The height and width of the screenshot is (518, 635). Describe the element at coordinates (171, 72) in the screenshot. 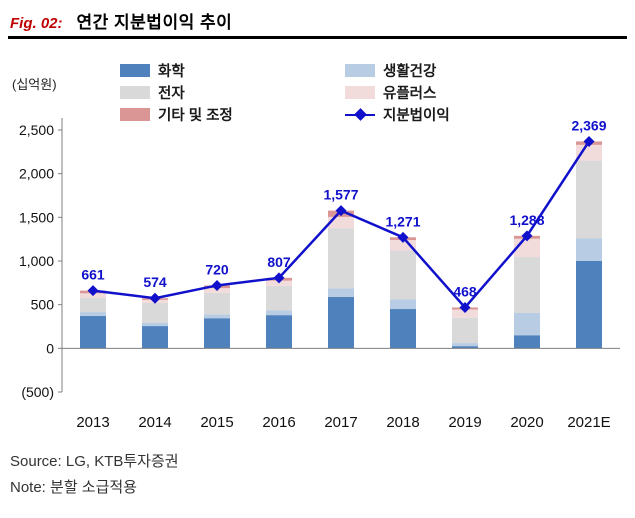

I see `legend-label-chemical: 화학` at that location.